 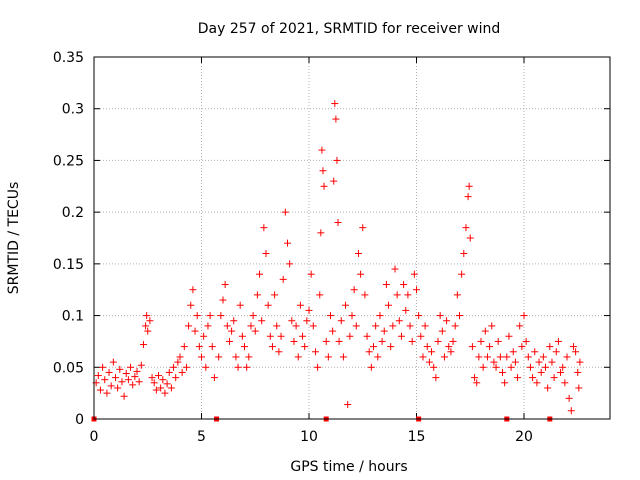 What do you see at coordinates (68, 265) in the screenshot?
I see `y-tick-label: 0.15` at bounding box center [68, 265].